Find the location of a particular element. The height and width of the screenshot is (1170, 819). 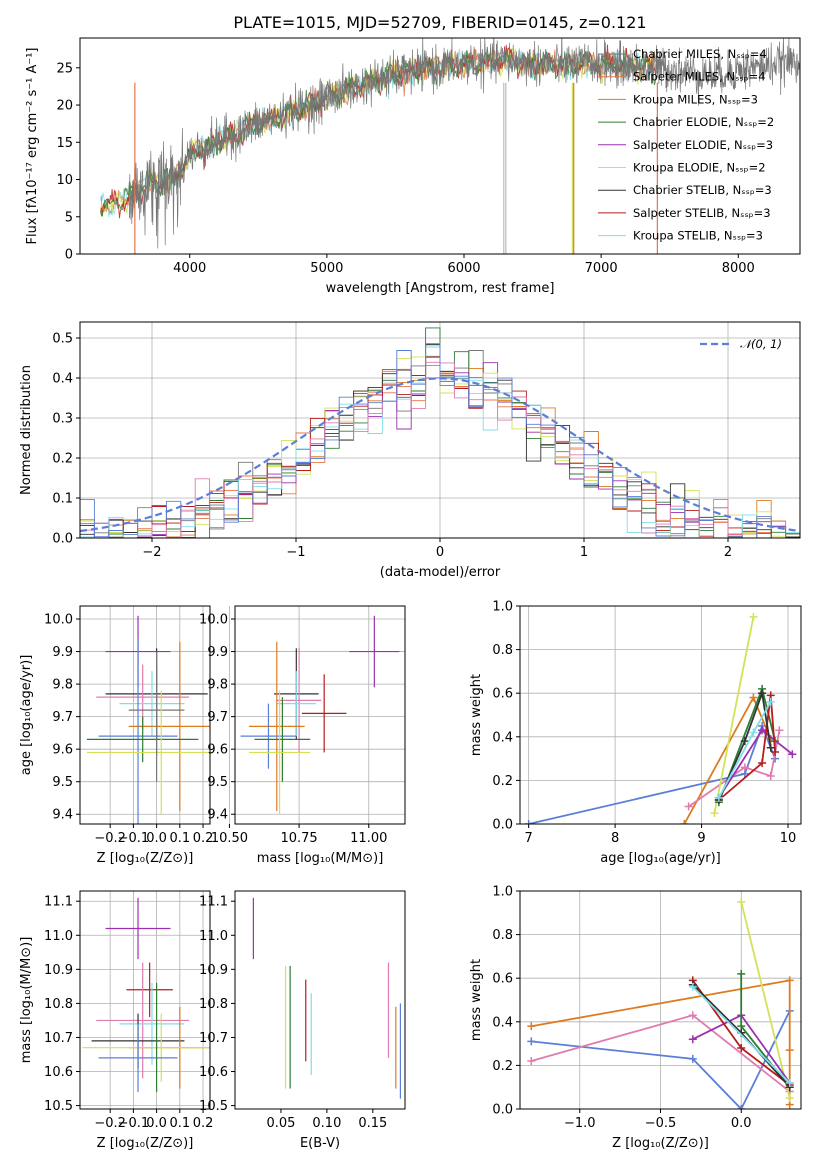

x-tick-label: 5000 is located at coordinates (326, 268).